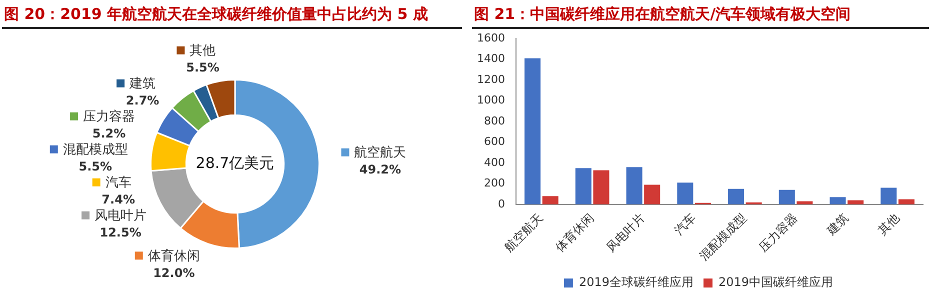  What do you see at coordinates (109, 133) in the screenshot?
I see `data-label: 5.2%` at bounding box center [109, 133].